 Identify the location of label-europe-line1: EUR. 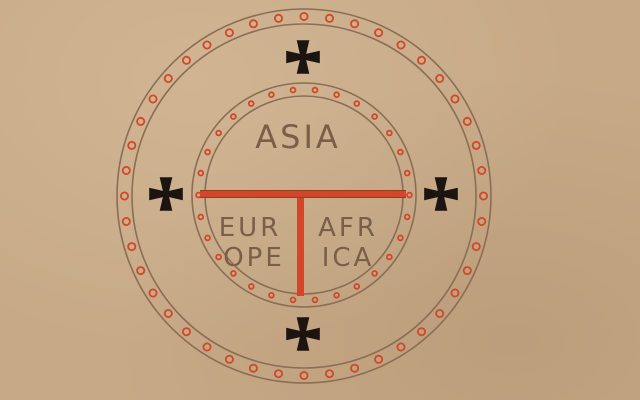
(250, 228).